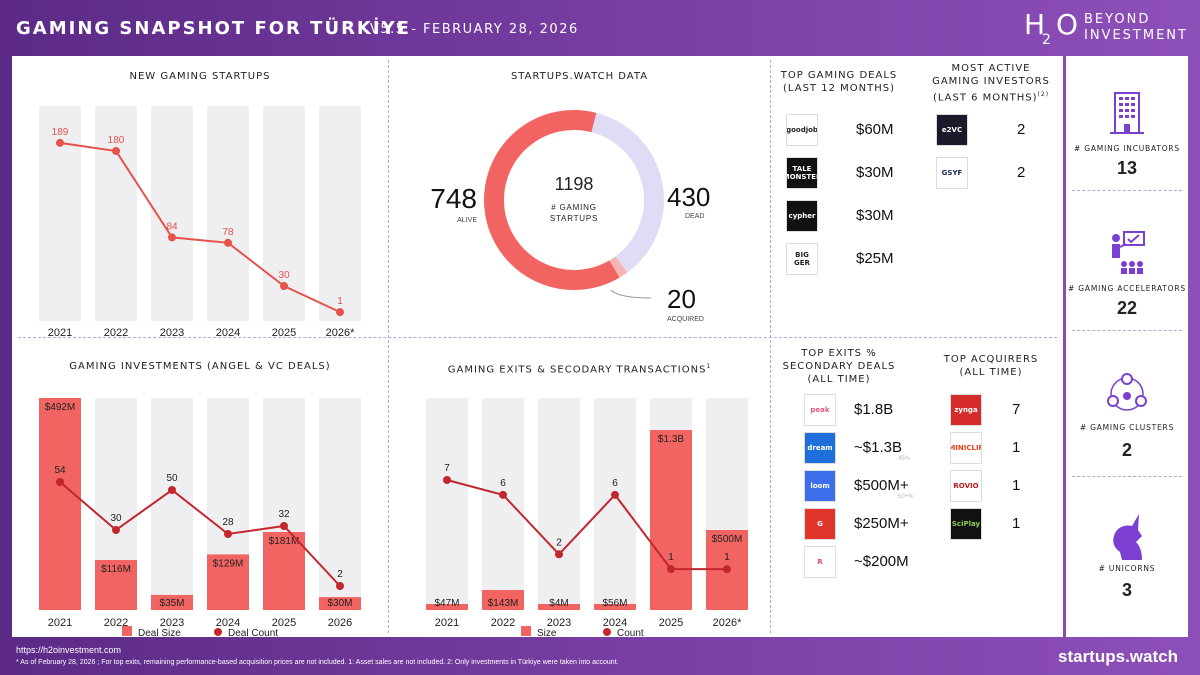  I want to click on list-item: BIG GER $25M, so click(851, 260).